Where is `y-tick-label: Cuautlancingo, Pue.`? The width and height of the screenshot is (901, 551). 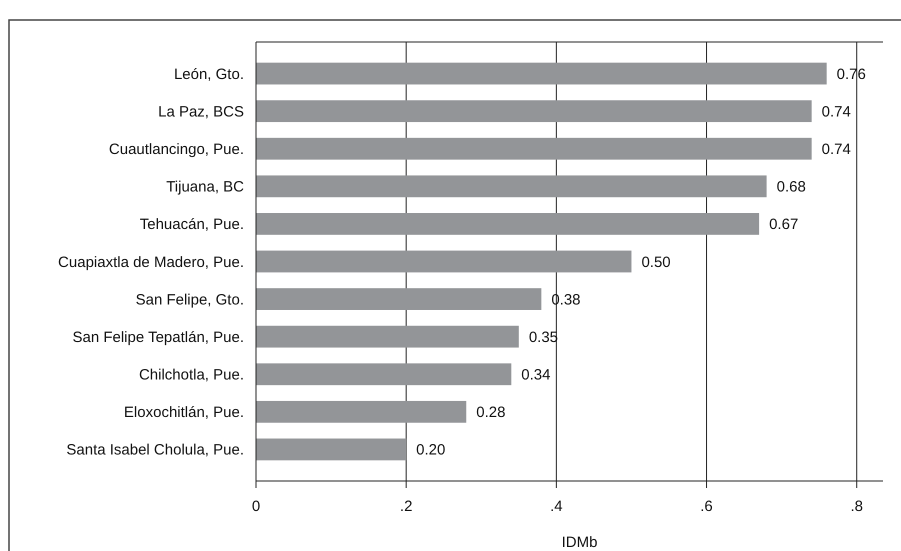 y-tick-label: Cuautlancingo, Pue. is located at coordinates (176, 149).